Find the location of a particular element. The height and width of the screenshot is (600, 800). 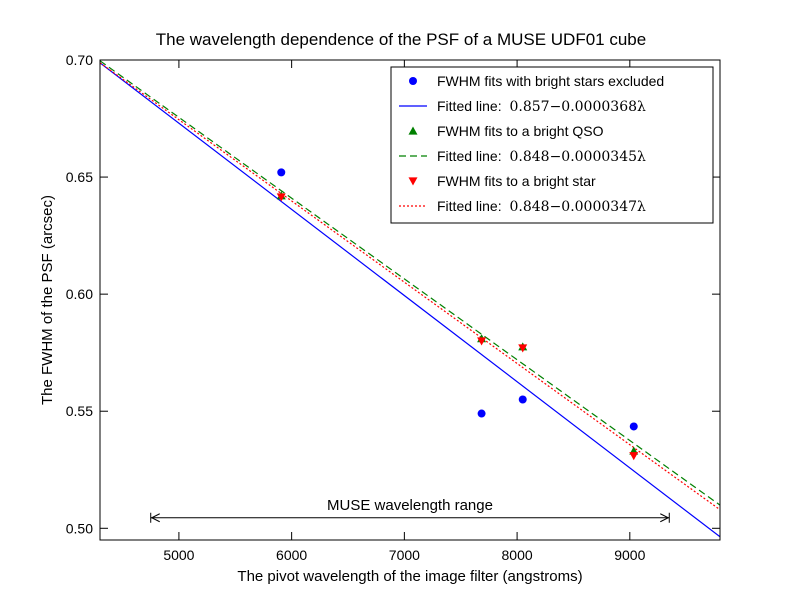

legend-entry-label: FWHM fits with bright stars excluded is located at coordinates (550, 81).